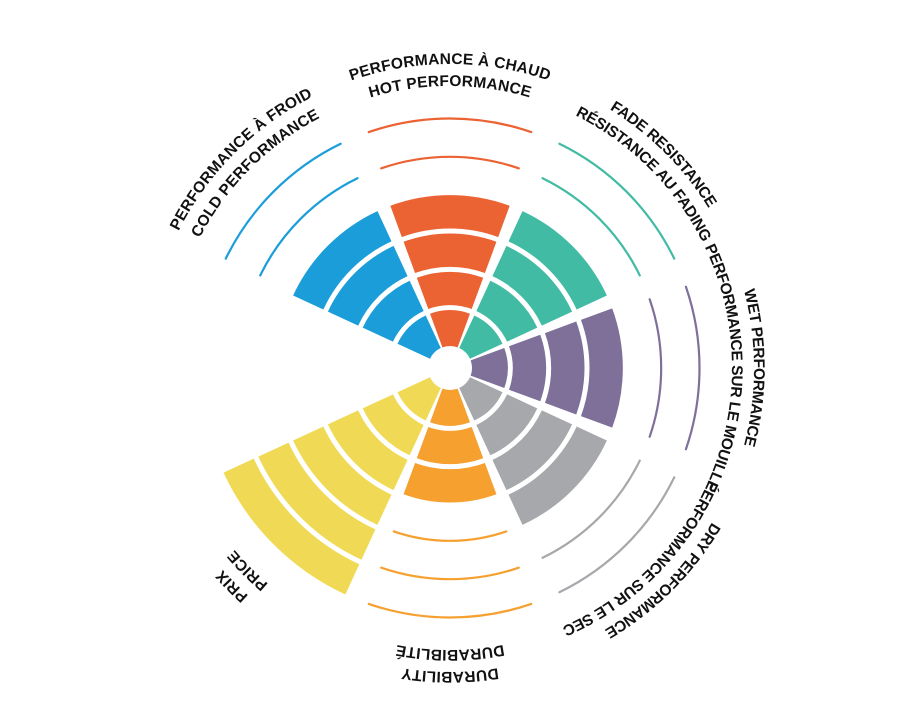 This screenshot has height=720, width=900. Describe the element at coordinates (450, 674) in the screenshot. I see `segment-label-durability: DURABILITY` at that location.